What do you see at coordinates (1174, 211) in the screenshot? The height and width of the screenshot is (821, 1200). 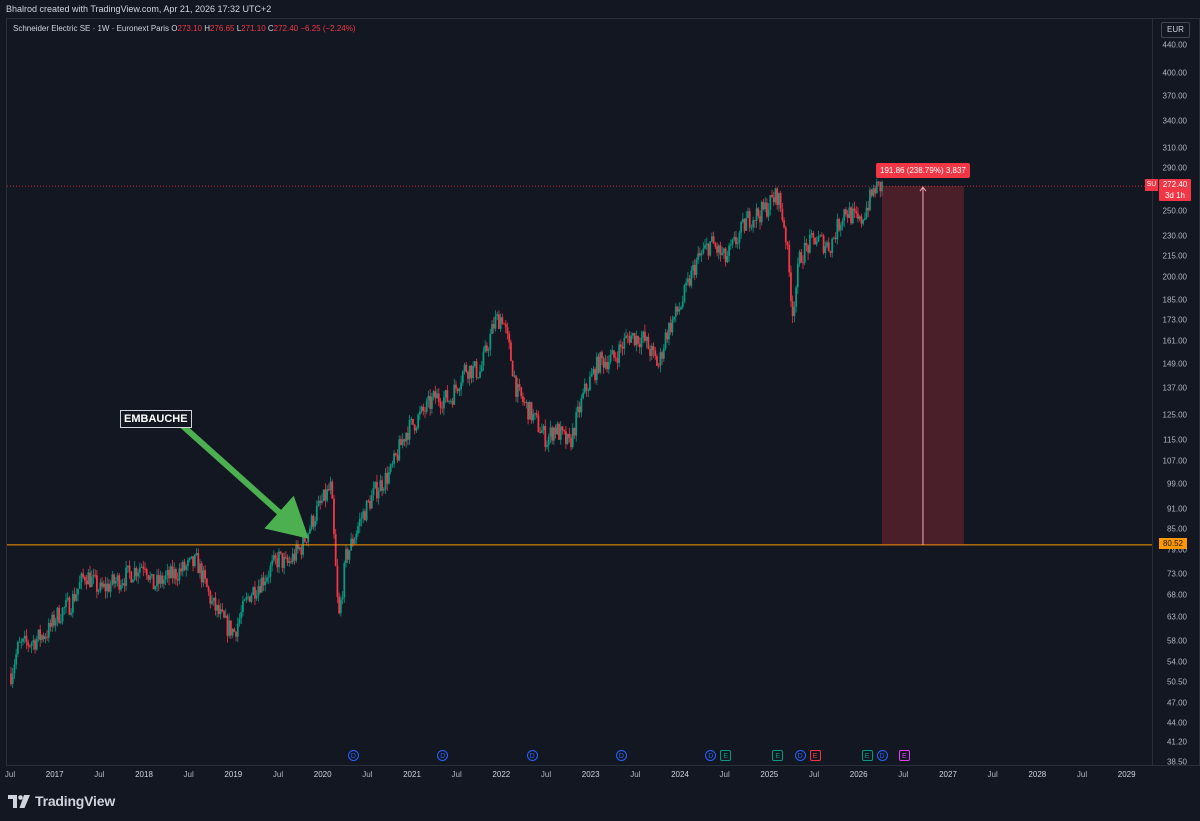 I see `price-tick-label: 250.00` at bounding box center [1174, 211].